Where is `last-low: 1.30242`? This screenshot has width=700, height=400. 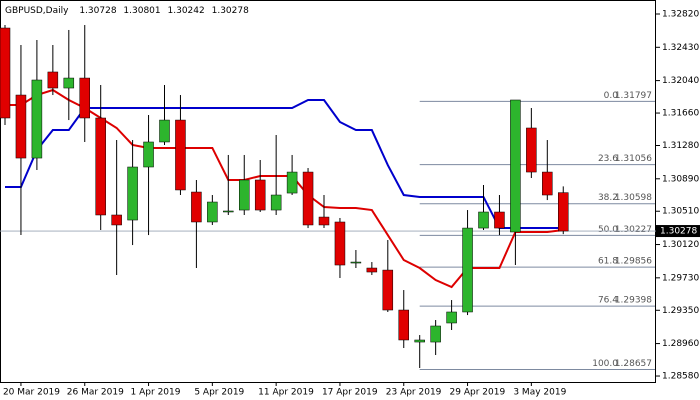
last-low: 1.30242 is located at coordinates (186, 11).